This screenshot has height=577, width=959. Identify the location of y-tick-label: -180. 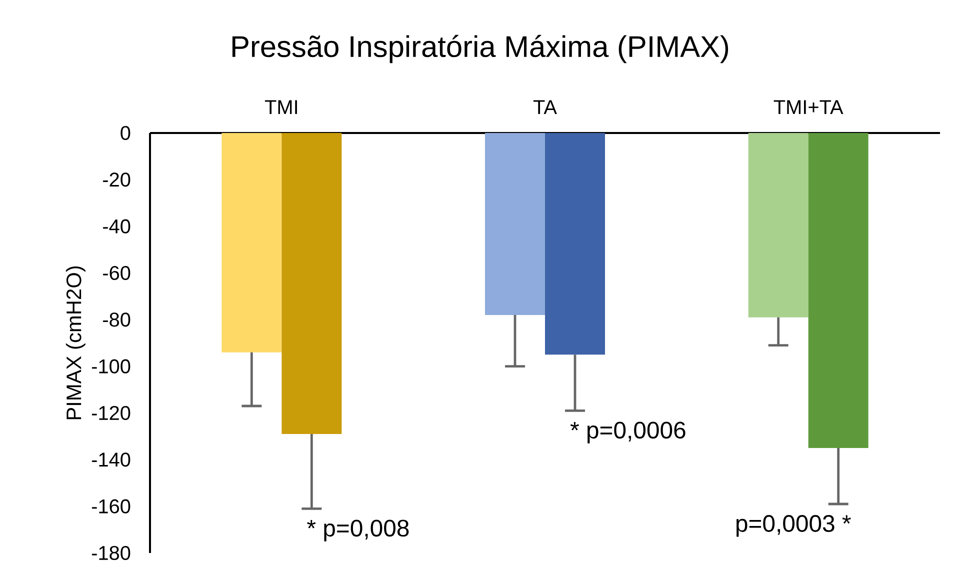
(111, 553).